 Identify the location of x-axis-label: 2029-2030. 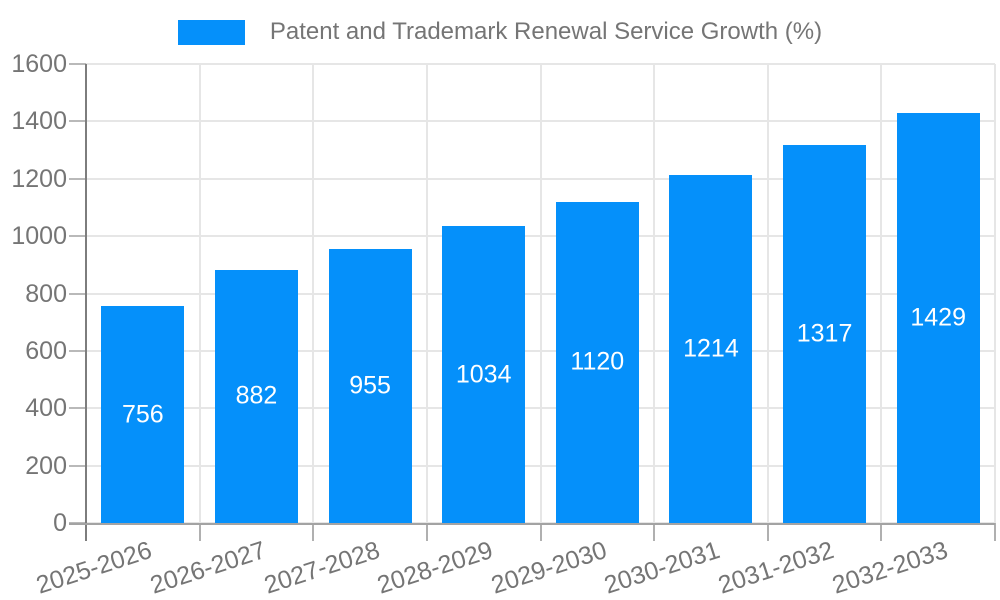
(548, 568).